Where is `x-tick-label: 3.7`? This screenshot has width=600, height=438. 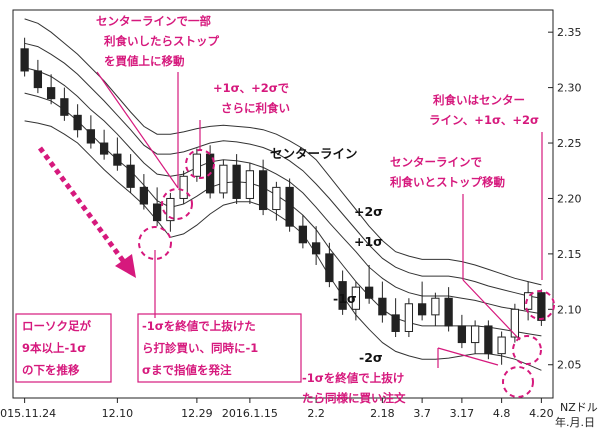 x-tick-label: 3.7 is located at coordinates (422, 413).